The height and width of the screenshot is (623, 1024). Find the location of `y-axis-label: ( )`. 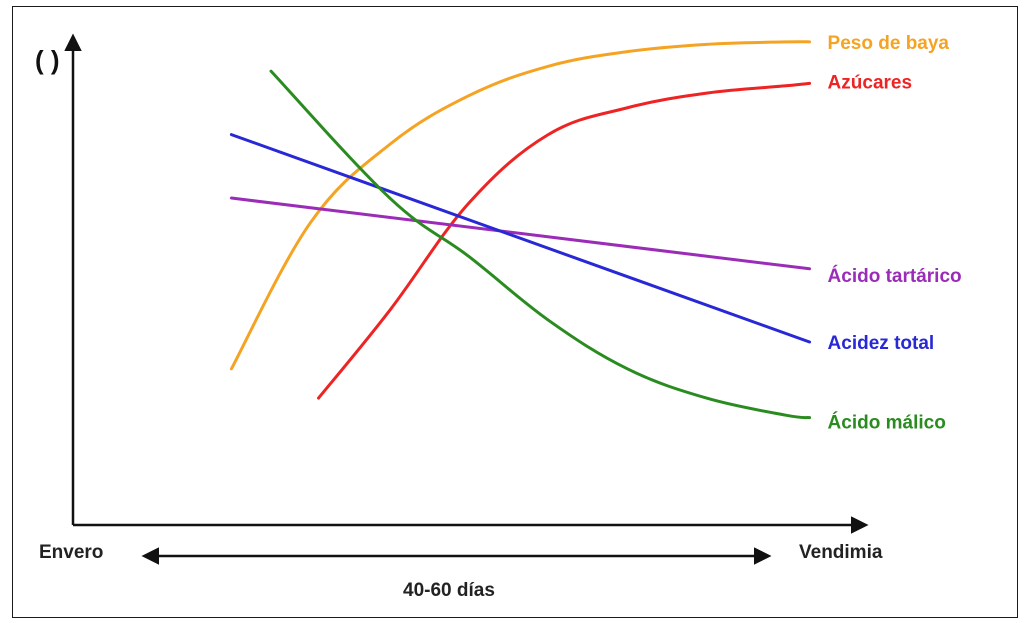

y-axis-label: ( ) is located at coordinates (47, 60).